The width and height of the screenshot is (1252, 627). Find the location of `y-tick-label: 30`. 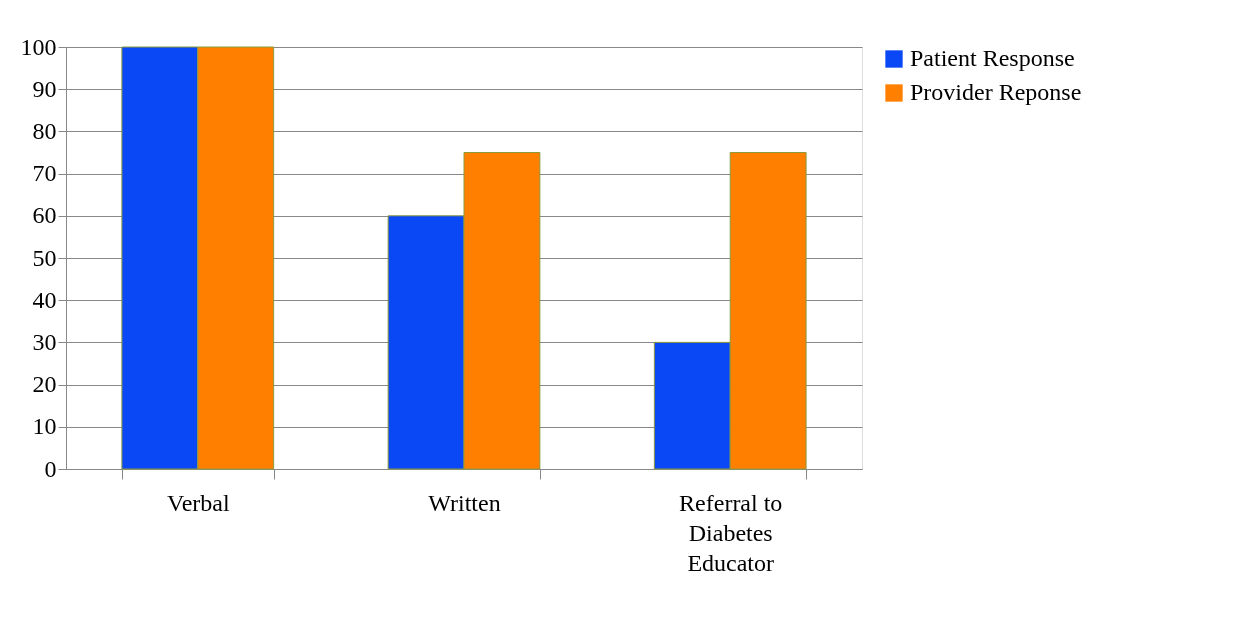

y-tick-label: 30 is located at coordinates (44, 341).